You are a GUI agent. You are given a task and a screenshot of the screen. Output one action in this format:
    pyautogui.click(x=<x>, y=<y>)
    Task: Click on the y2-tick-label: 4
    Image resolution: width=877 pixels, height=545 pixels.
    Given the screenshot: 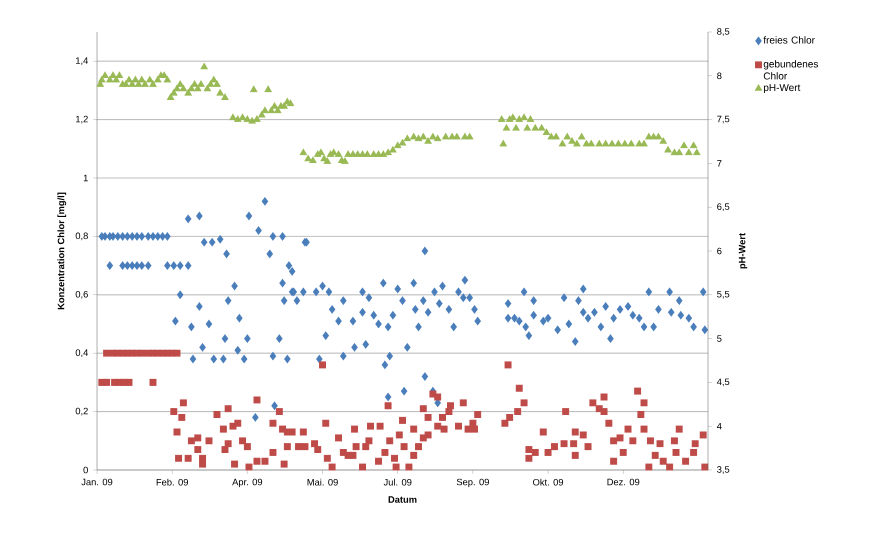 What is the action you would take?
    pyautogui.click(x=719, y=426)
    